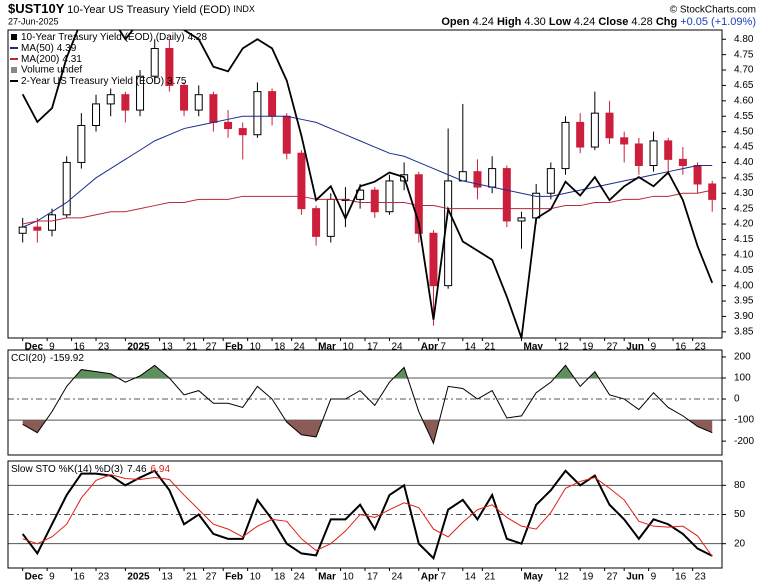 This screenshot has height=585, width=764. What do you see at coordinates (161, 469) in the screenshot?
I see `indicator-value: 6.94` at bounding box center [161, 469].